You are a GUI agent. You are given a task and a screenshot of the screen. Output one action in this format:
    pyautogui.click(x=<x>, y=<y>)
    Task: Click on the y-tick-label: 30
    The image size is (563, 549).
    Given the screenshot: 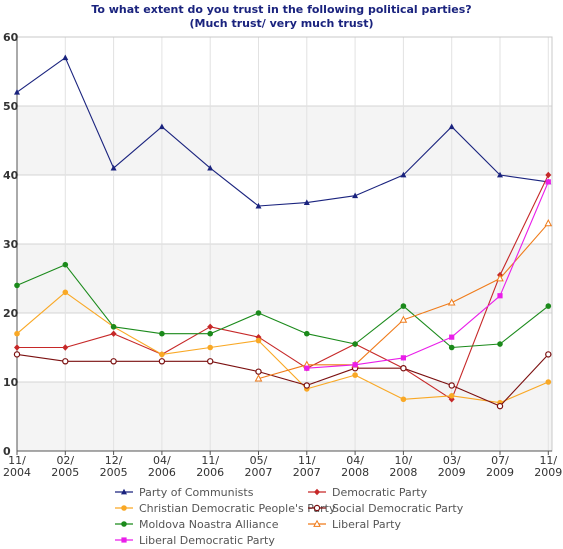 What is the action you would take?
    pyautogui.click(x=11, y=244)
    